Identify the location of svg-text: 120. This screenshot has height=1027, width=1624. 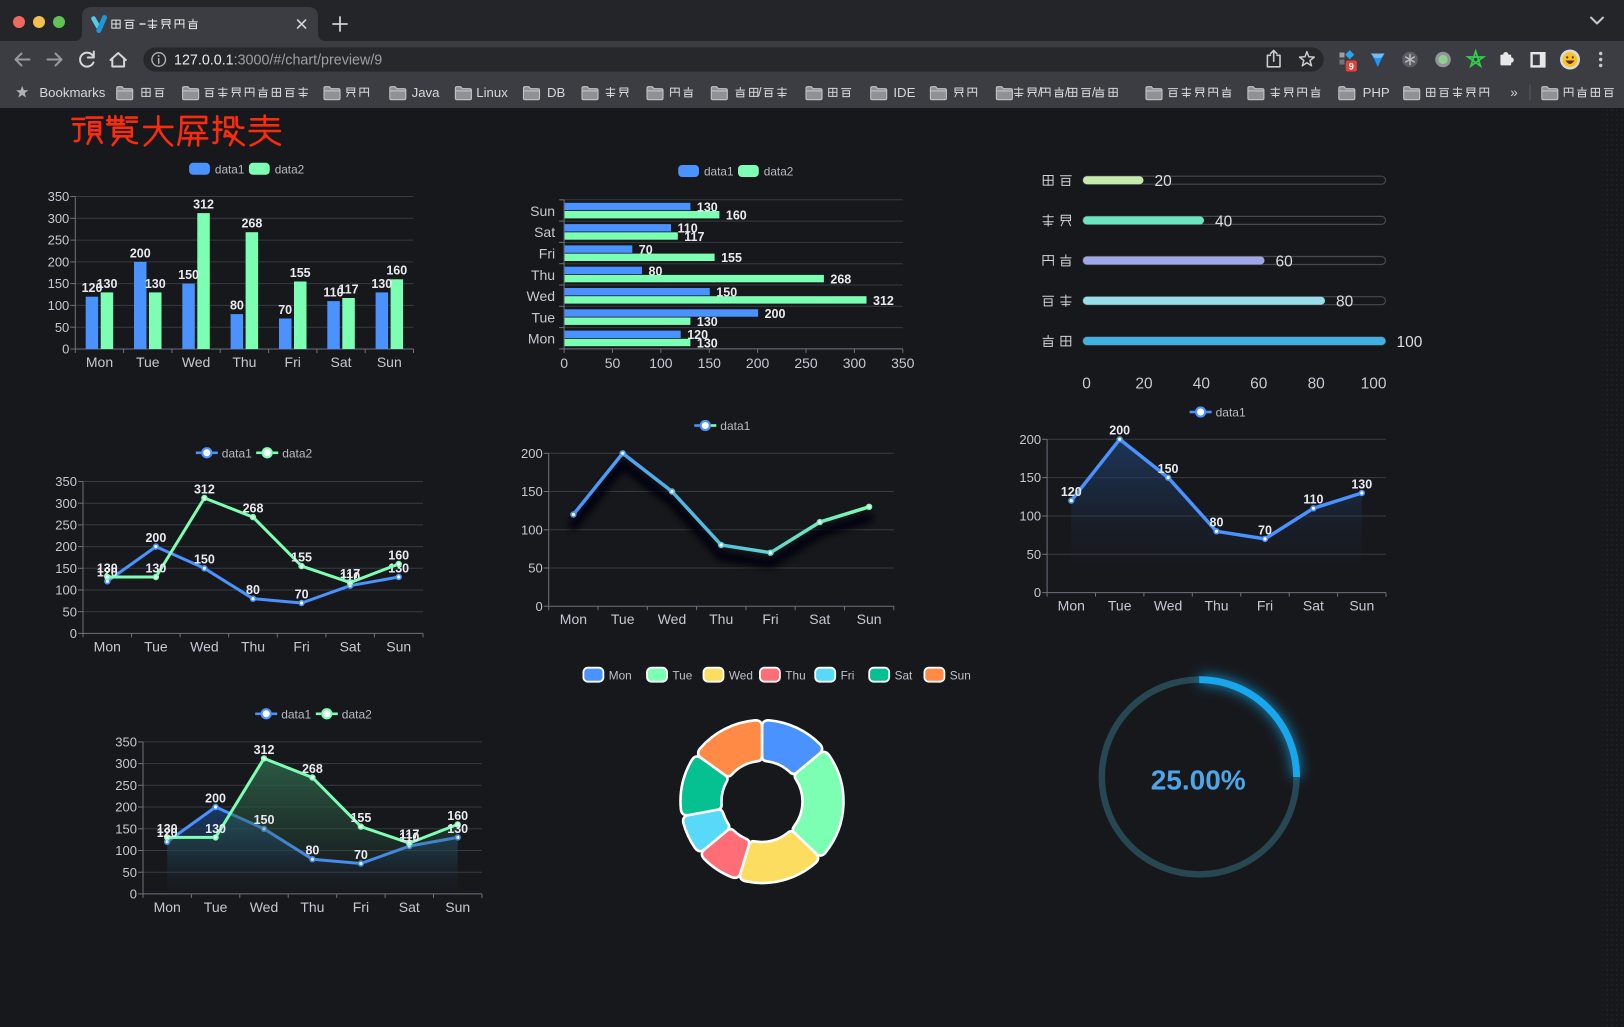
(697, 335).